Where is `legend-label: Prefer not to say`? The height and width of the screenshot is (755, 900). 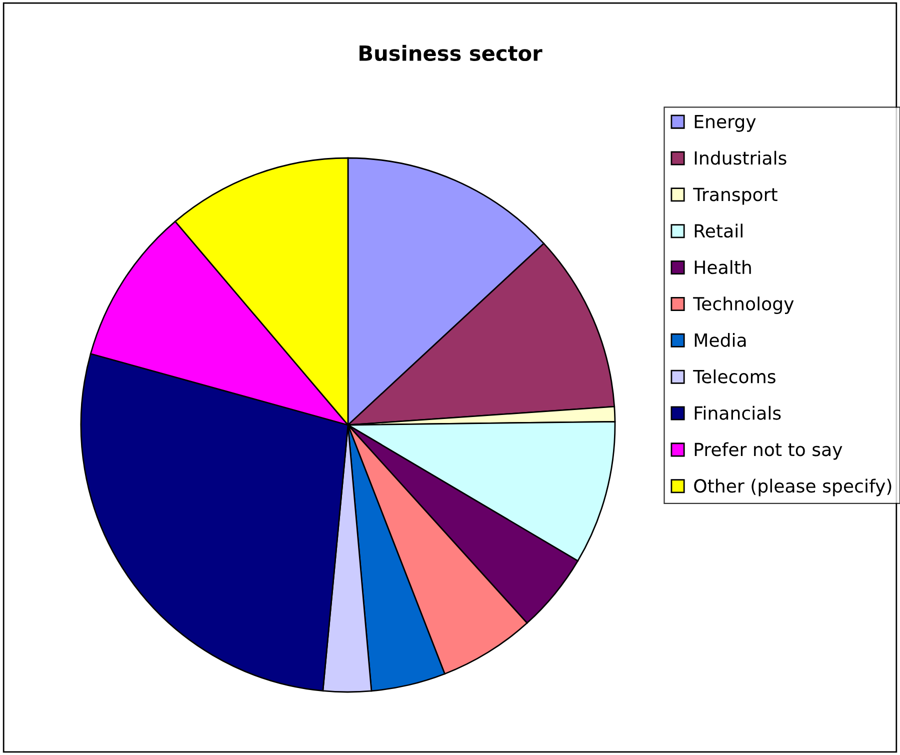
legend-label: Prefer not to say is located at coordinates (768, 451).